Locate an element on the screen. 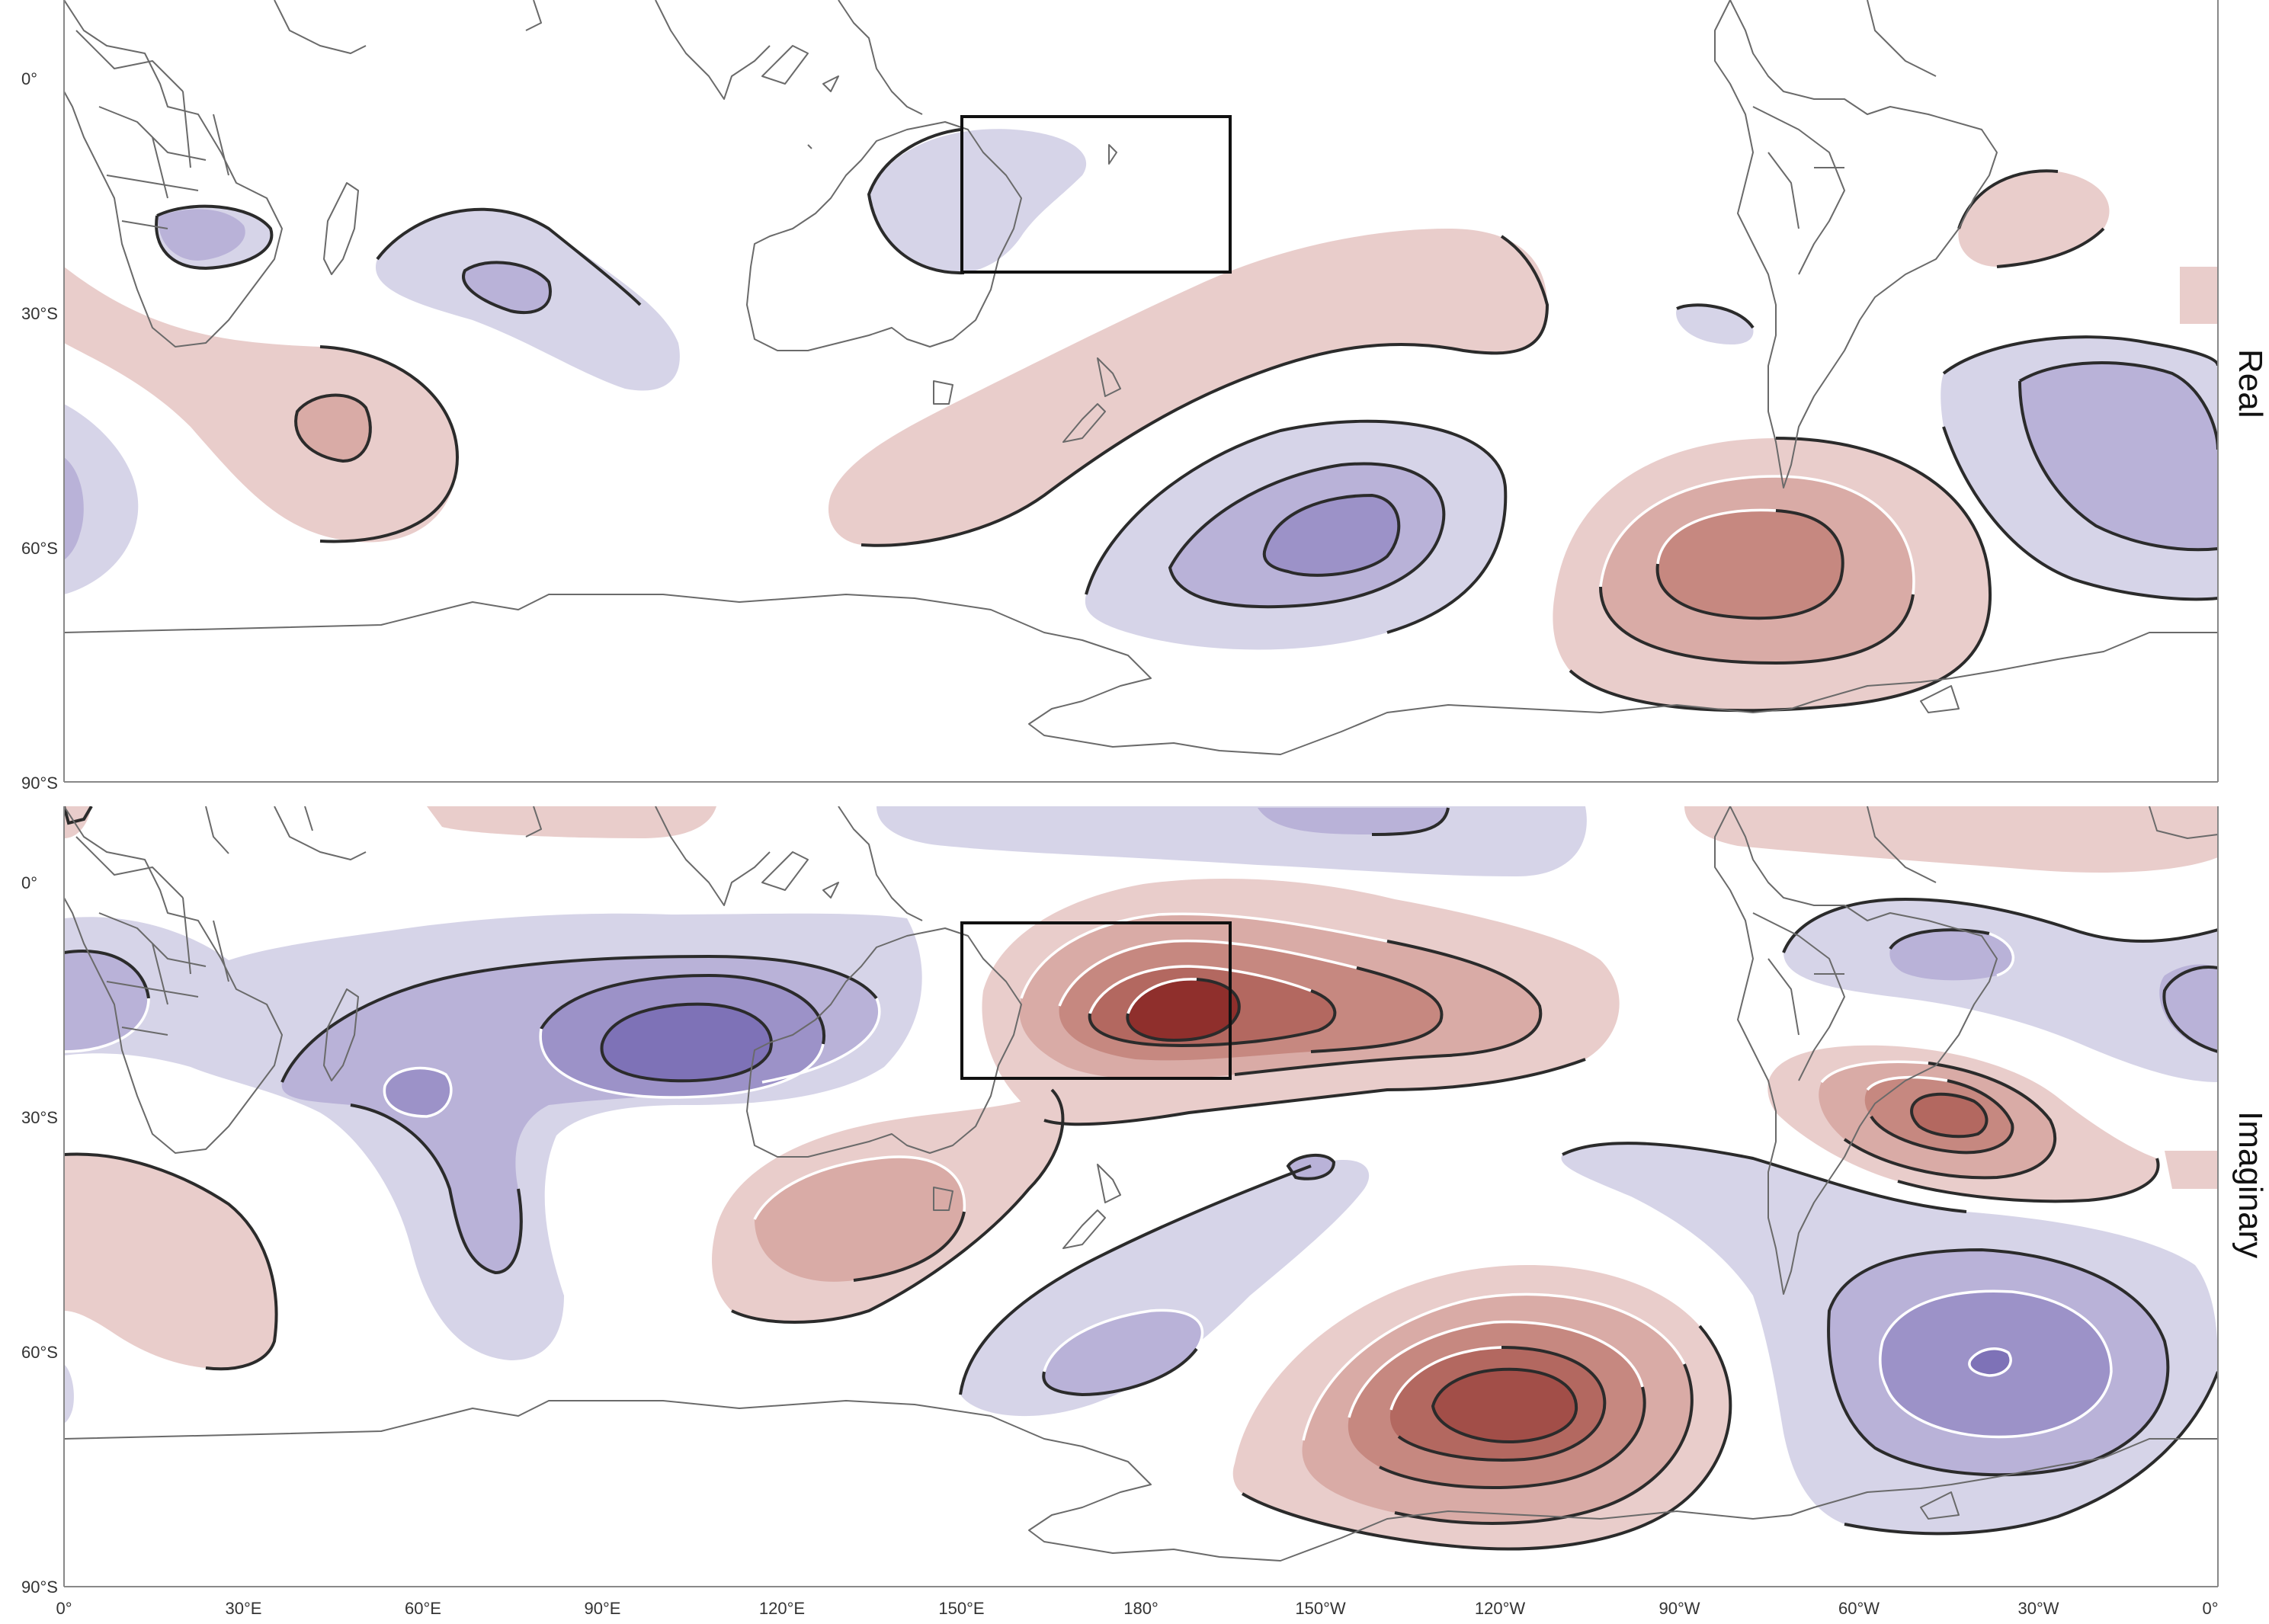  lat-axis-imaginary: 0° 30°S 60°S 90°S is located at coordinates (39, 1235).